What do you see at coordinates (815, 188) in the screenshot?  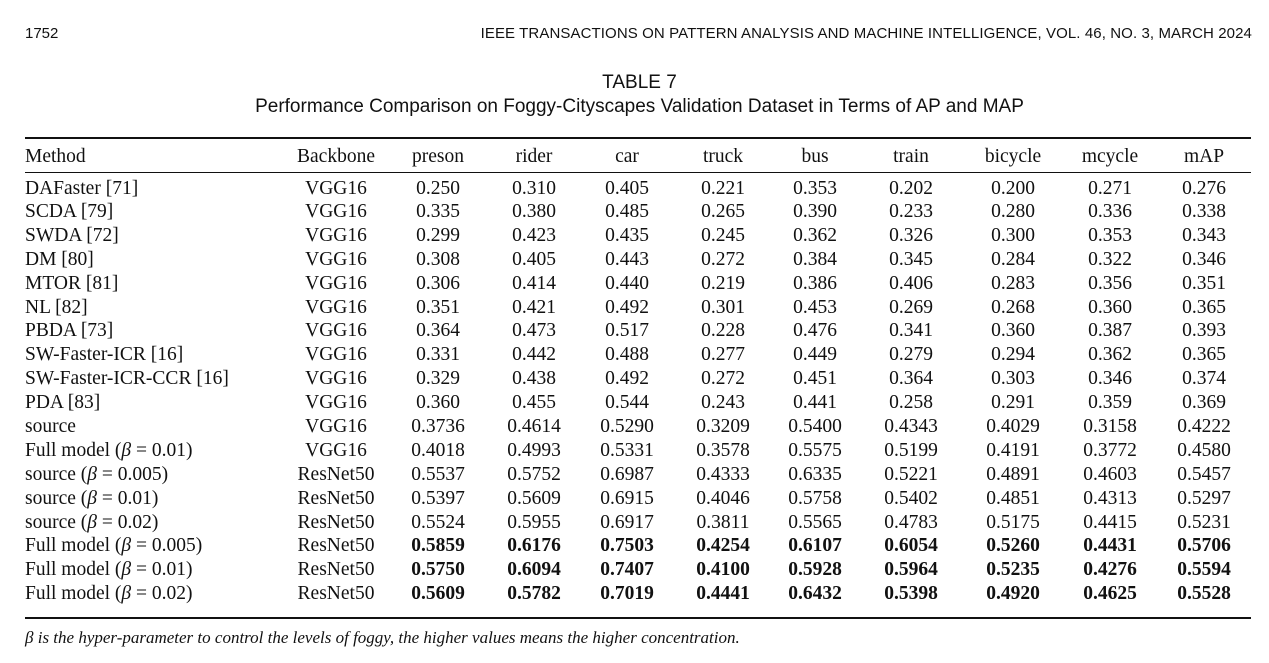 I see `value-cell-bus: 0.353` at bounding box center [815, 188].